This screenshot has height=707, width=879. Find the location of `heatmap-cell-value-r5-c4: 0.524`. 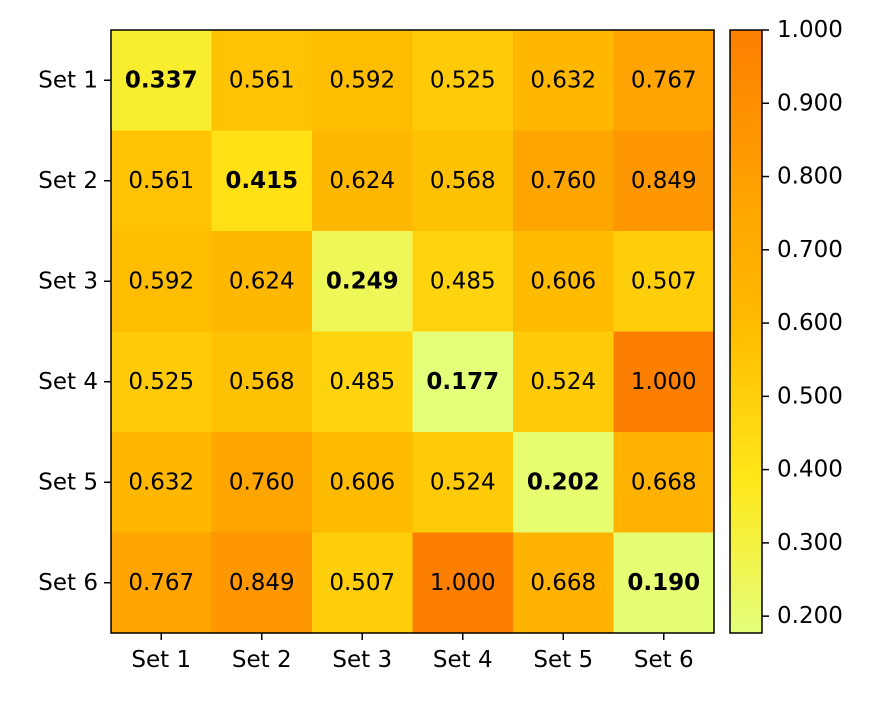

heatmap-cell-value-r5-c4: 0.524 is located at coordinates (463, 482).